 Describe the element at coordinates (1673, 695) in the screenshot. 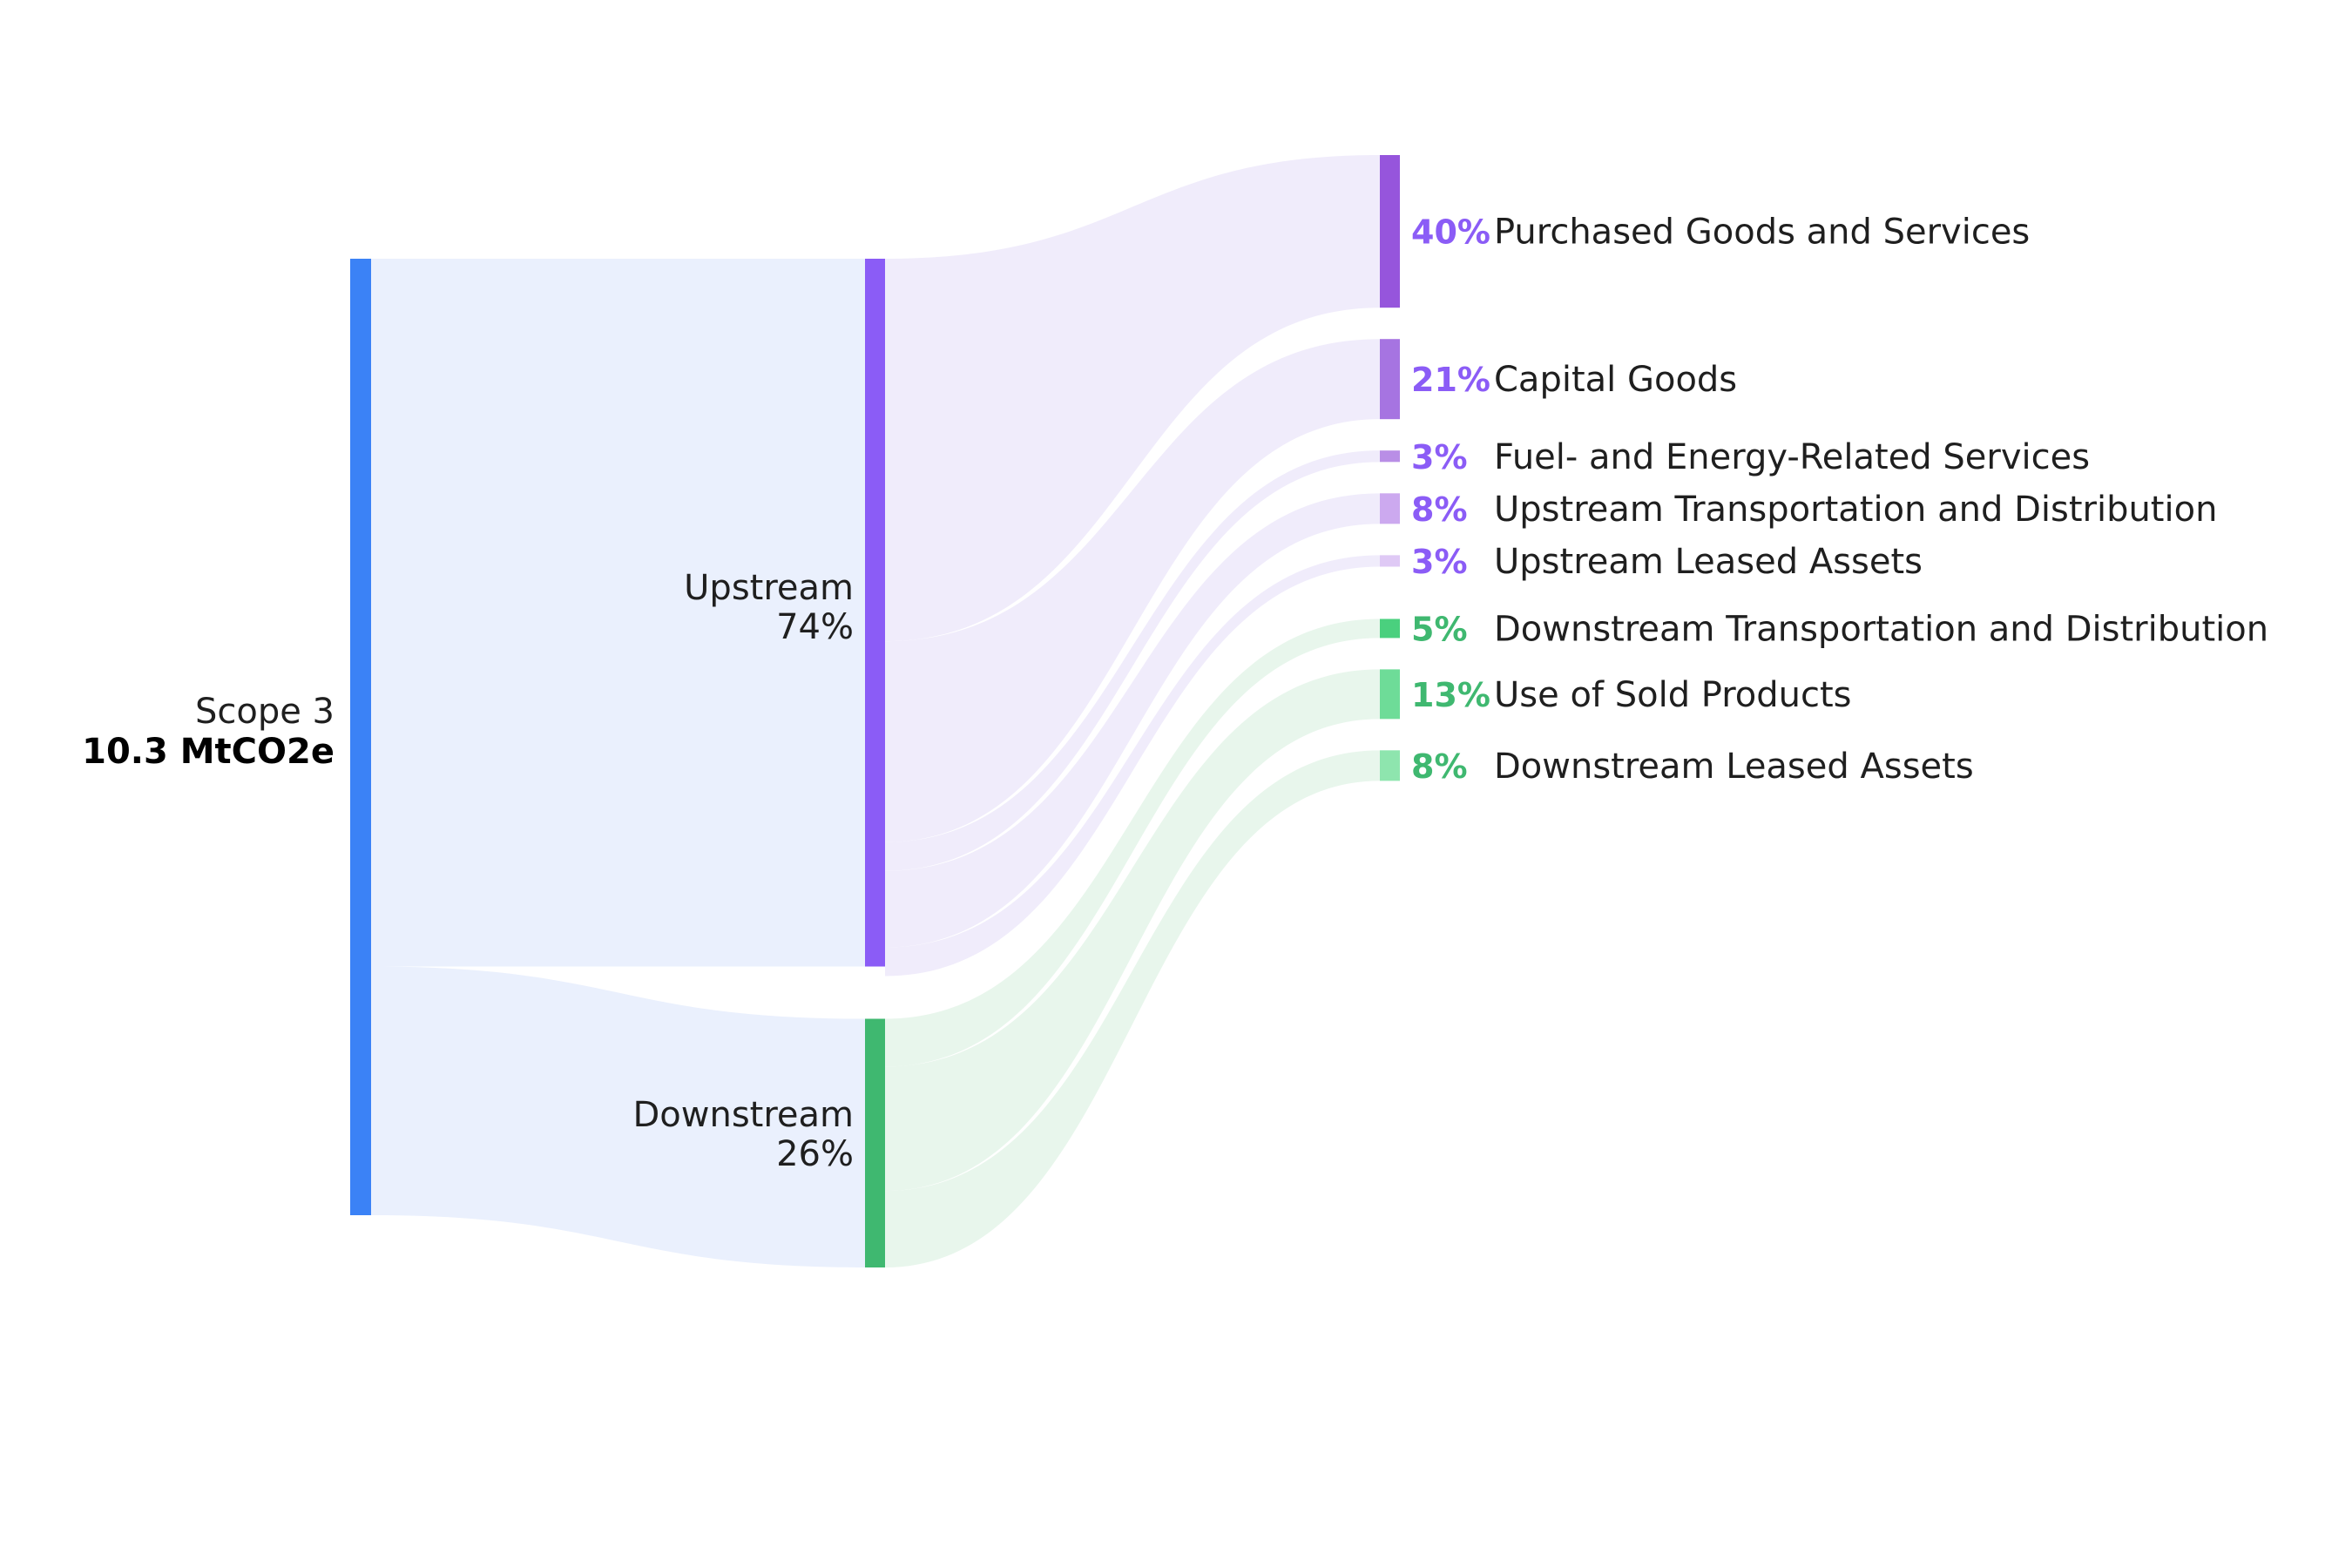

I see `category-label-use-of-sold-products: Use of Sold Products` at that location.